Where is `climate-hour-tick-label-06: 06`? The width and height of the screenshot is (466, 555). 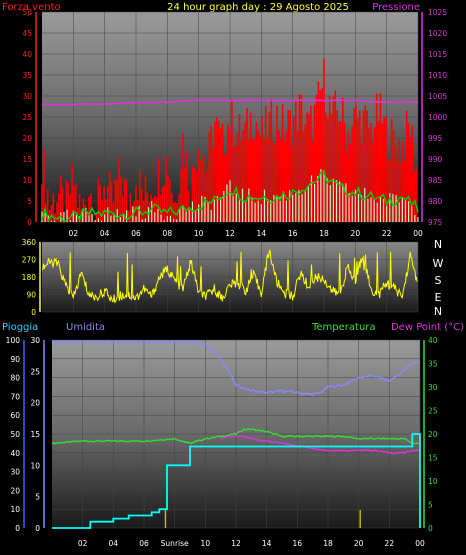
climate-hour-tick-label-06: 06 is located at coordinates (144, 543).